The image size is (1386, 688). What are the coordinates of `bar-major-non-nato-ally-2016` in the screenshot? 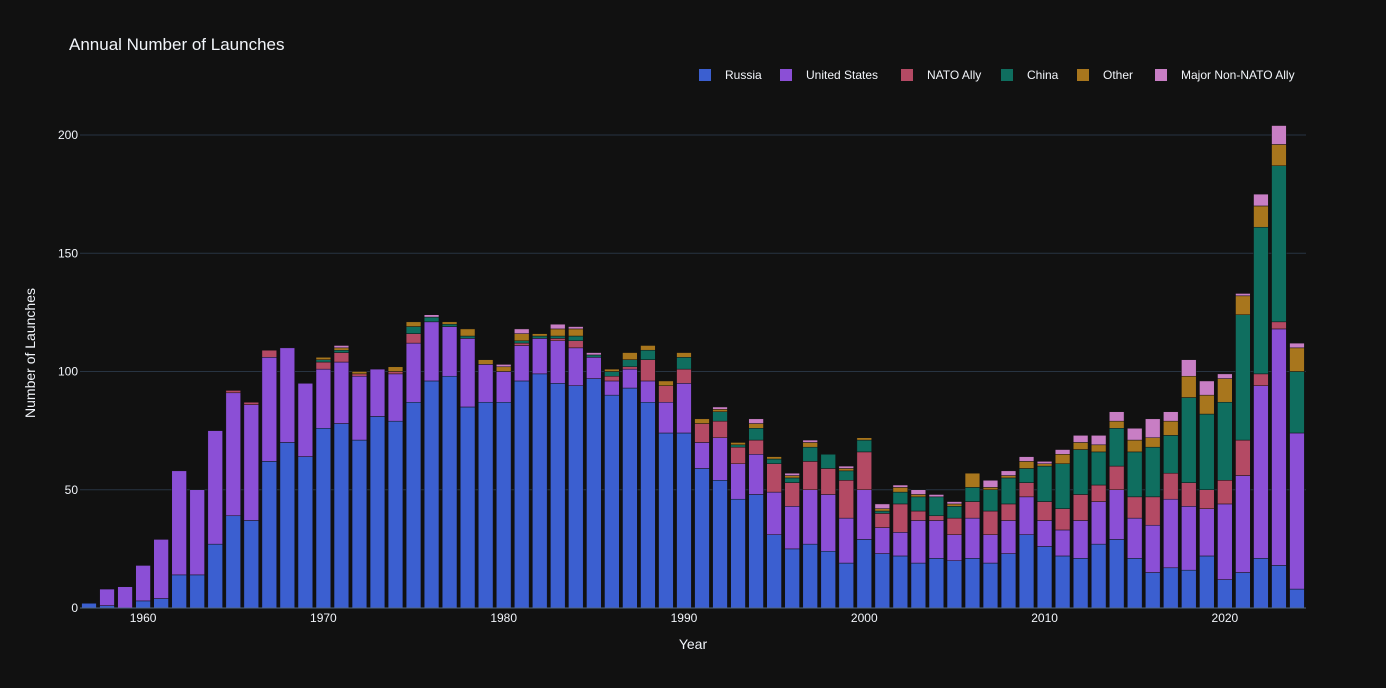 It's located at (1153, 428).